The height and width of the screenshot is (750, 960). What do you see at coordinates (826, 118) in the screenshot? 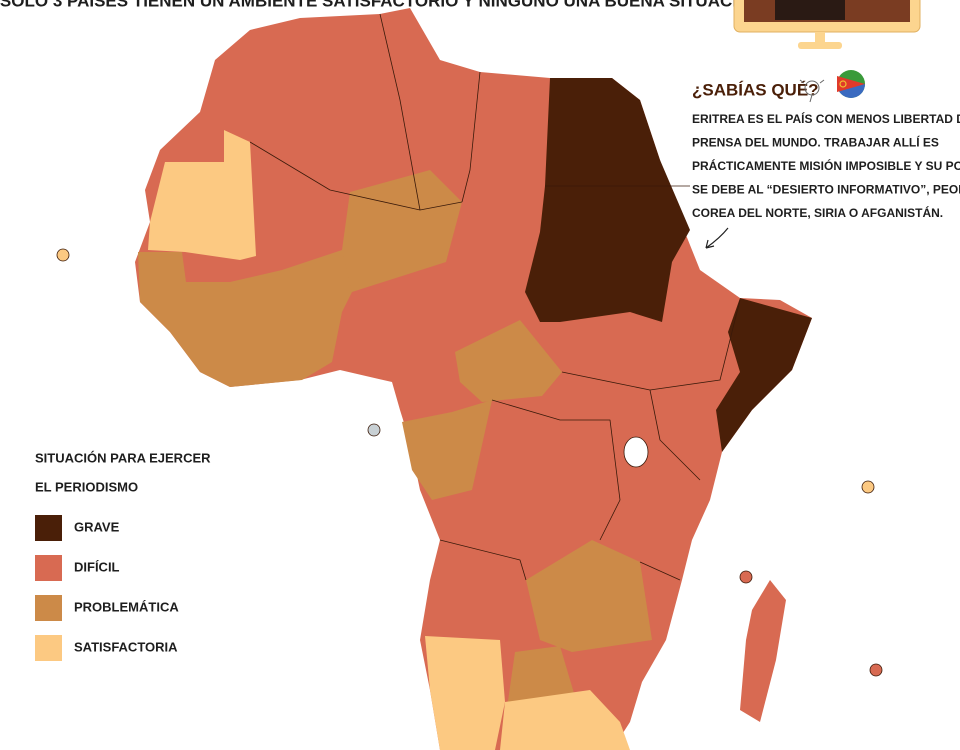
I see `fact-line: ERITREA ES EL PAÍS CON MENOS LIBERTAD DE` at bounding box center [826, 118].